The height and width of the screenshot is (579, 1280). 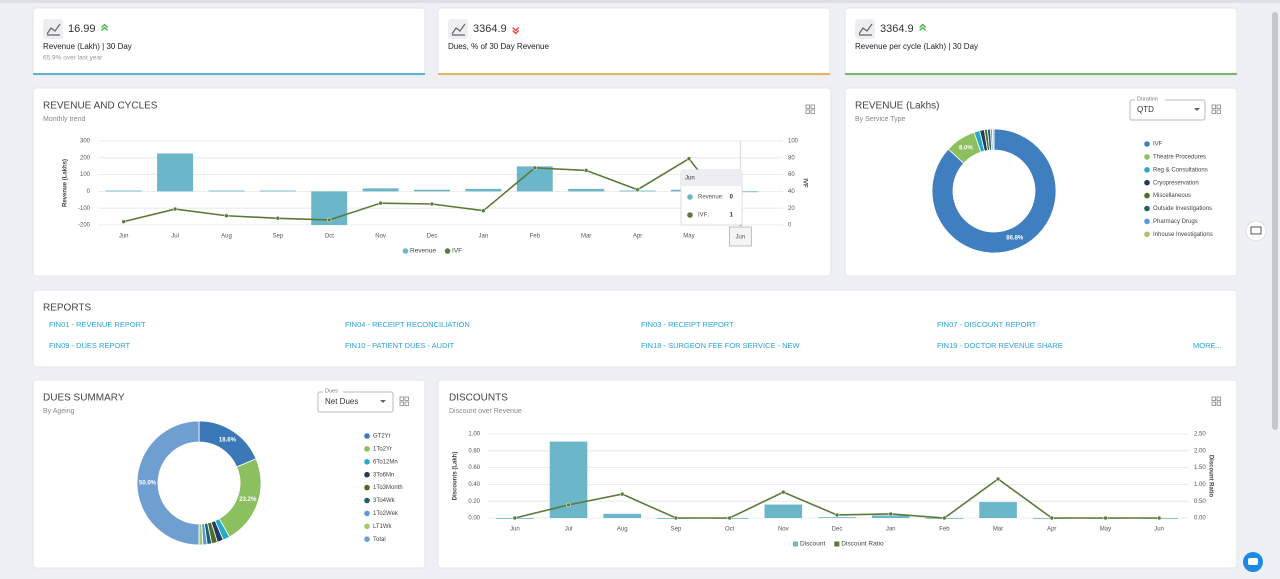 I want to click on report-link: FIN10 - PATIENT DUES - AUDIT, so click(x=400, y=345).